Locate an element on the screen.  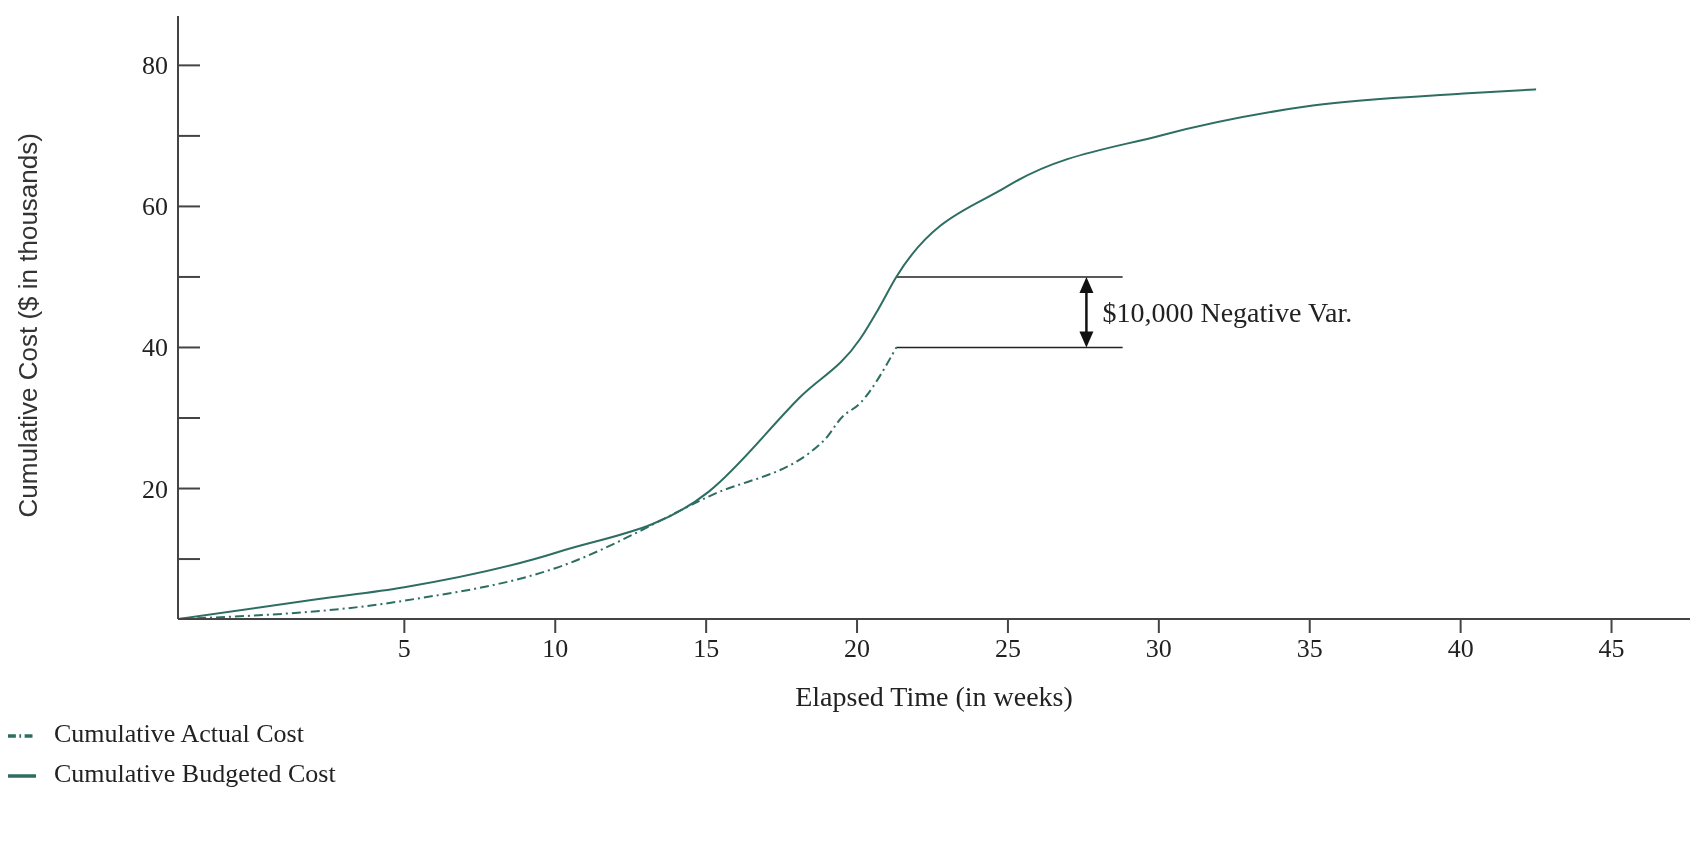
x-tick-label: 45 is located at coordinates (1611, 649).